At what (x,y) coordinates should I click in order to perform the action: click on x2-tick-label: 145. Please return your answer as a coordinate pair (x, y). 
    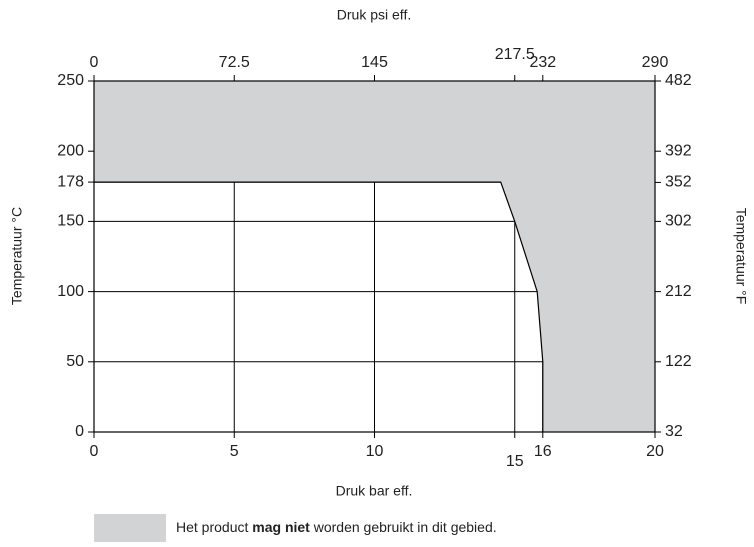
    Looking at the image, I should click on (374, 62).